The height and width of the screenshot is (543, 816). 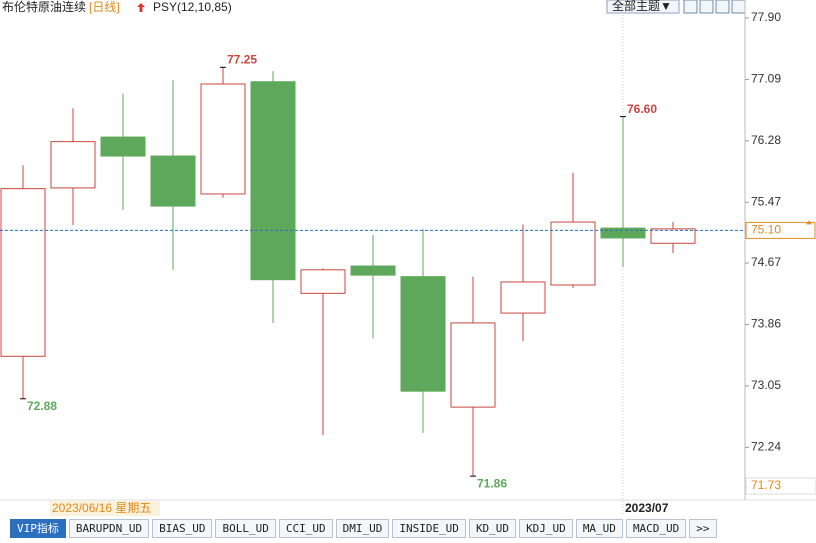 What do you see at coordinates (766, 385) in the screenshot?
I see `y-tick-label: 73.05` at bounding box center [766, 385].